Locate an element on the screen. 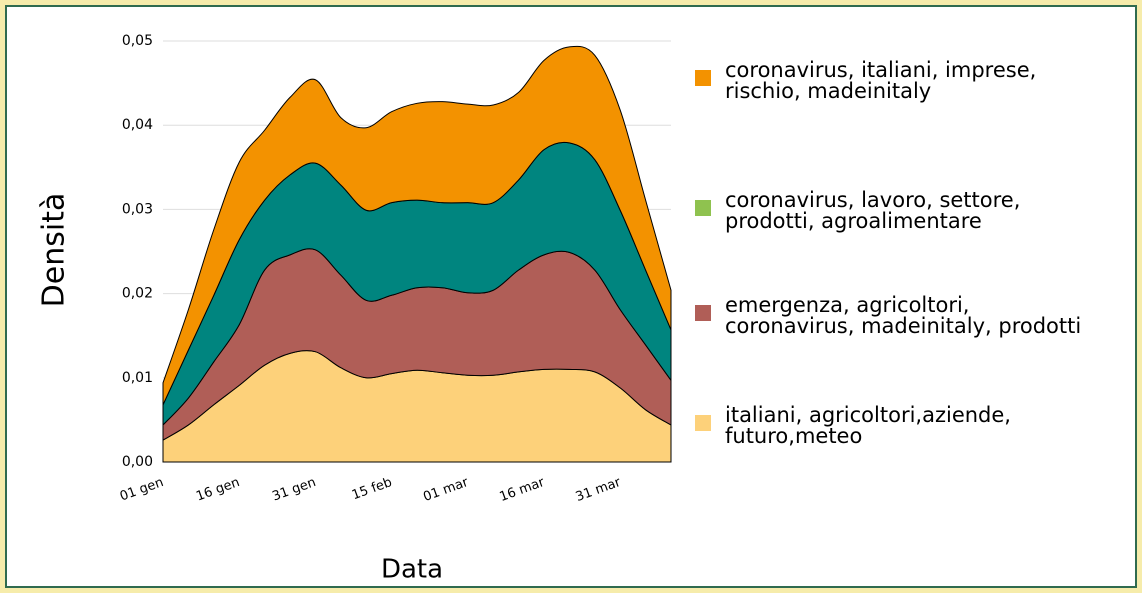 Image resolution: width=1142 pixels, height=593 pixels. y-tick-label: 0,02 is located at coordinates (137, 294).